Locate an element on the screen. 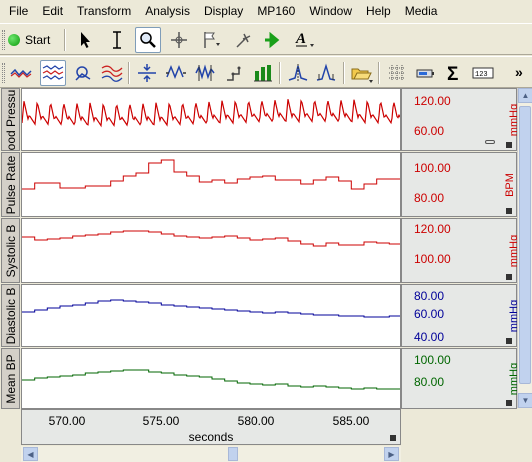 The height and width of the screenshot is (462, 532). scroll-up-icon: ▲ is located at coordinates (525, 95).